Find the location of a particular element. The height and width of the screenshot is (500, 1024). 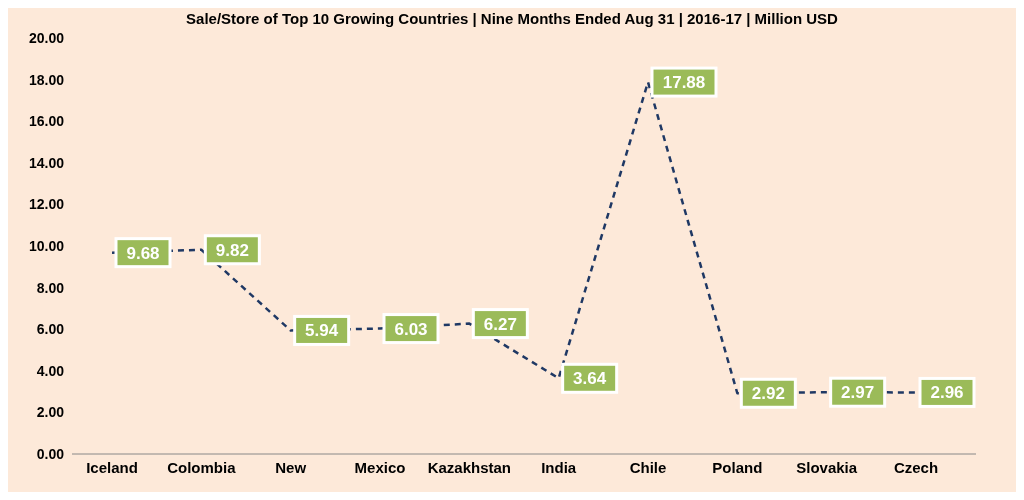

data-label: 9.68 is located at coordinates (143, 253).